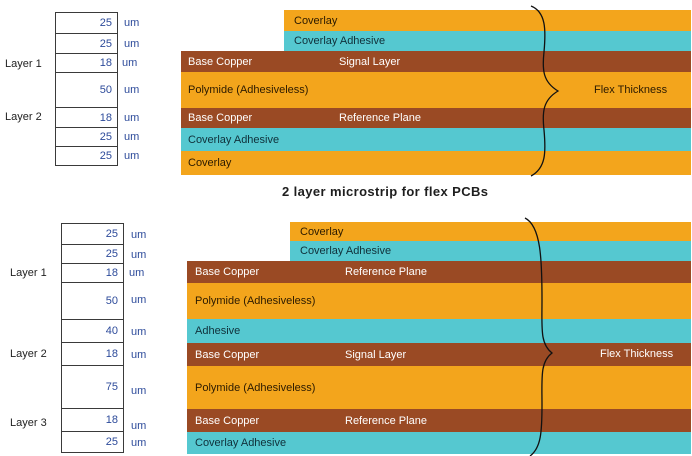  What do you see at coordinates (218, 331) in the screenshot?
I see `band-label: Adhesive` at bounding box center [218, 331].